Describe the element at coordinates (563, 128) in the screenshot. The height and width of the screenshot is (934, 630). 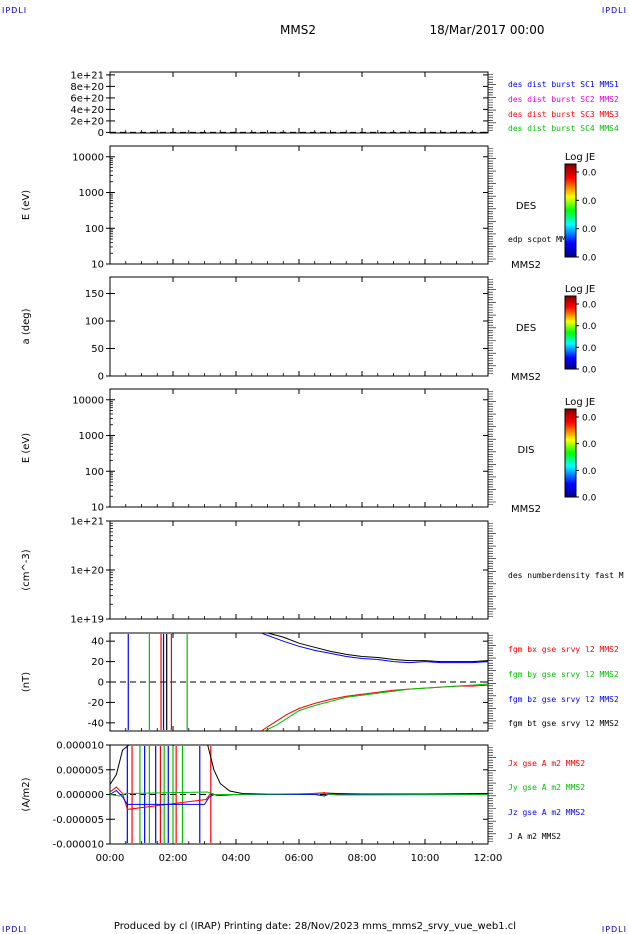
I see `legend-entry: des dist burst SC4 MMS4` at that location.